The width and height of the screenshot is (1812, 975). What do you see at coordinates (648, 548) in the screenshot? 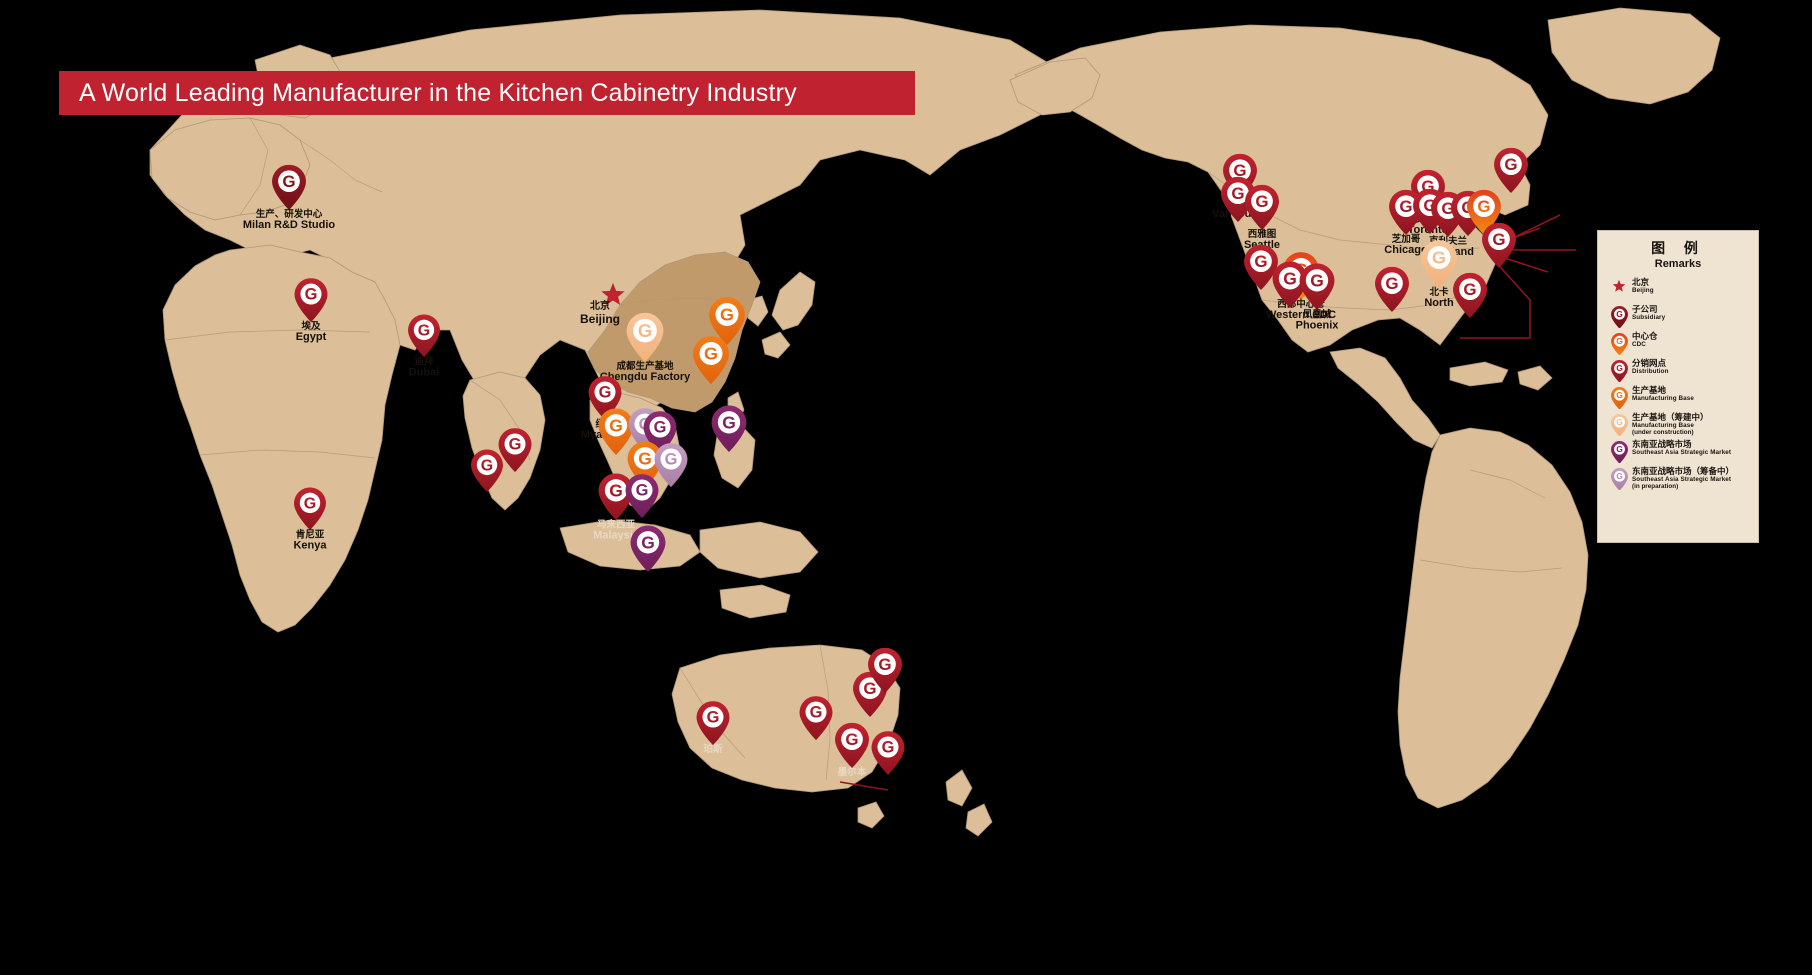
I see `map-marker-indonesia: G` at bounding box center [648, 548].